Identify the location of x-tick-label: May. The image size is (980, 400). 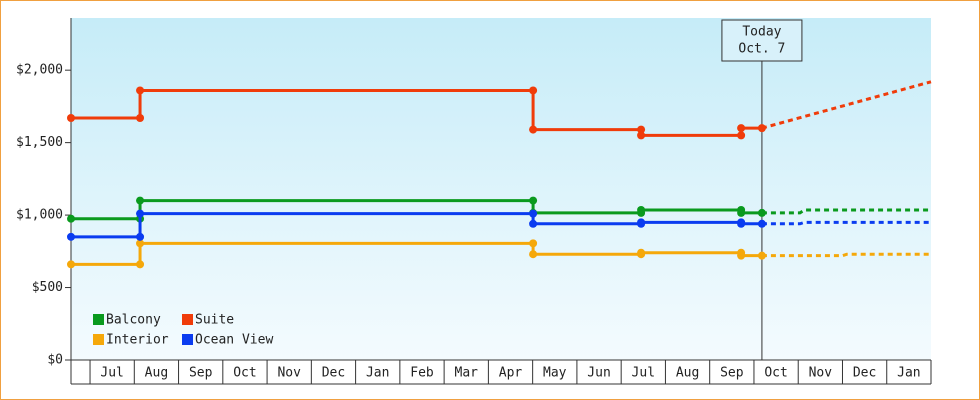
(555, 373).